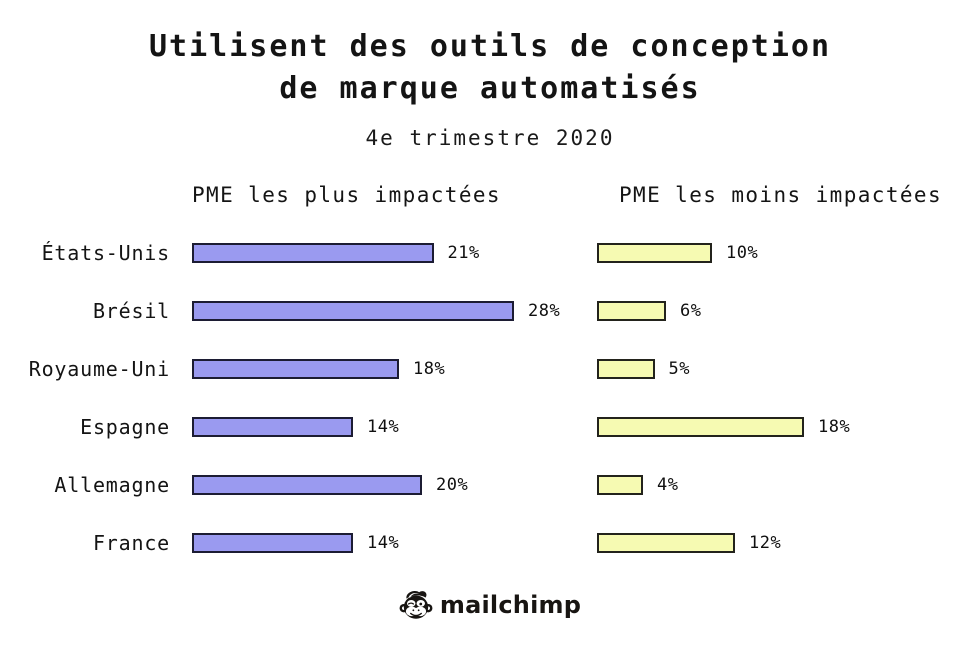 The width and height of the screenshot is (980, 653). I want to click on bar-value-label: 4%, so click(668, 485).